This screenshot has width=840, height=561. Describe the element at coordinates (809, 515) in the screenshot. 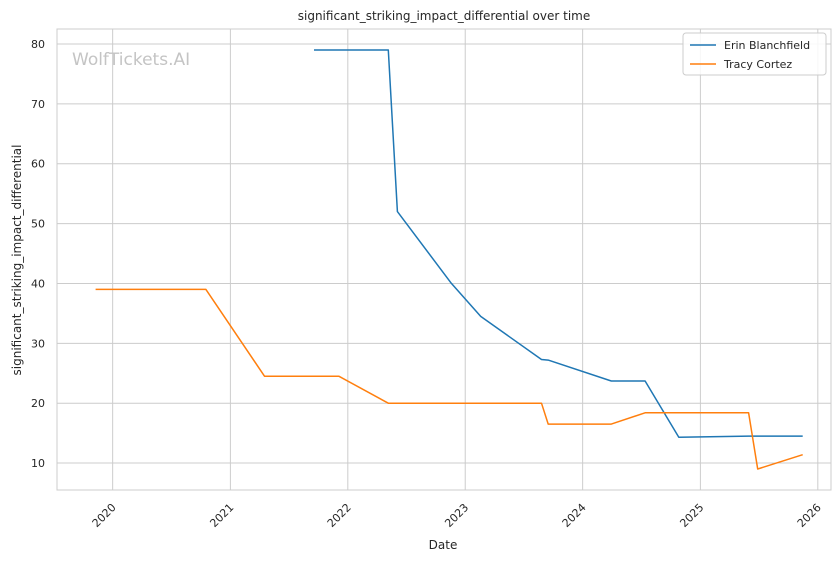

I see `x-tick-label: 2026` at that location.